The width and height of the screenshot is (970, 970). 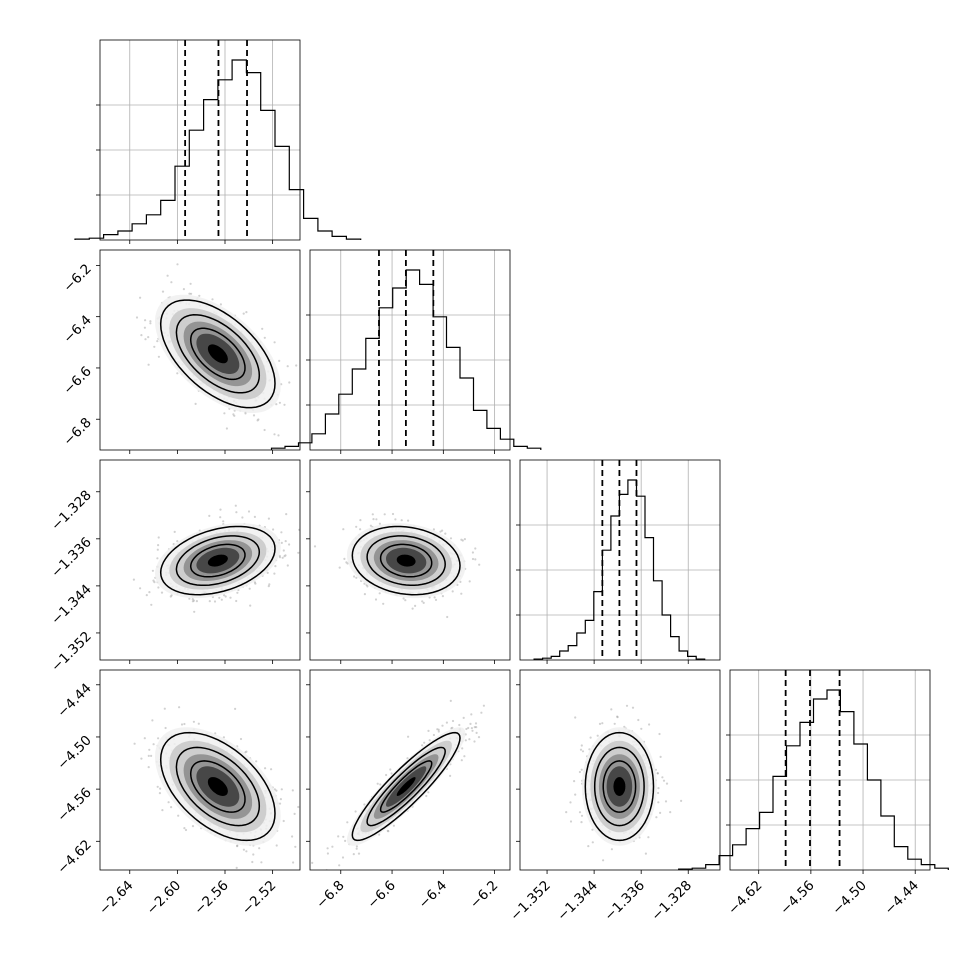 What do you see at coordinates (433, 895) in the screenshot?
I see `x-tick-label-1-2: −6.4` at bounding box center [433, 895].